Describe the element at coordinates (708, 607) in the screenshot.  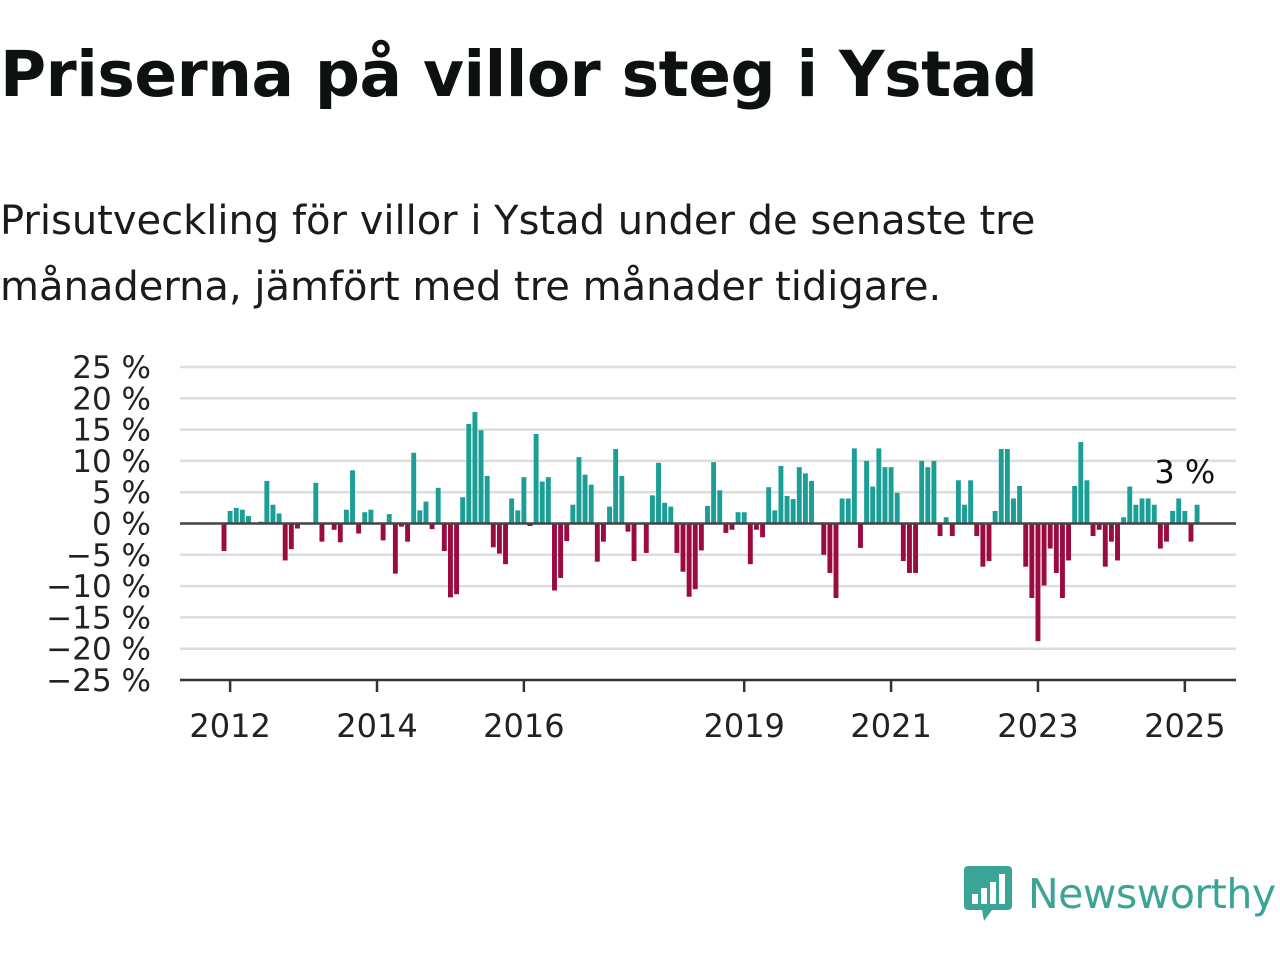
I see `axes` at that location.